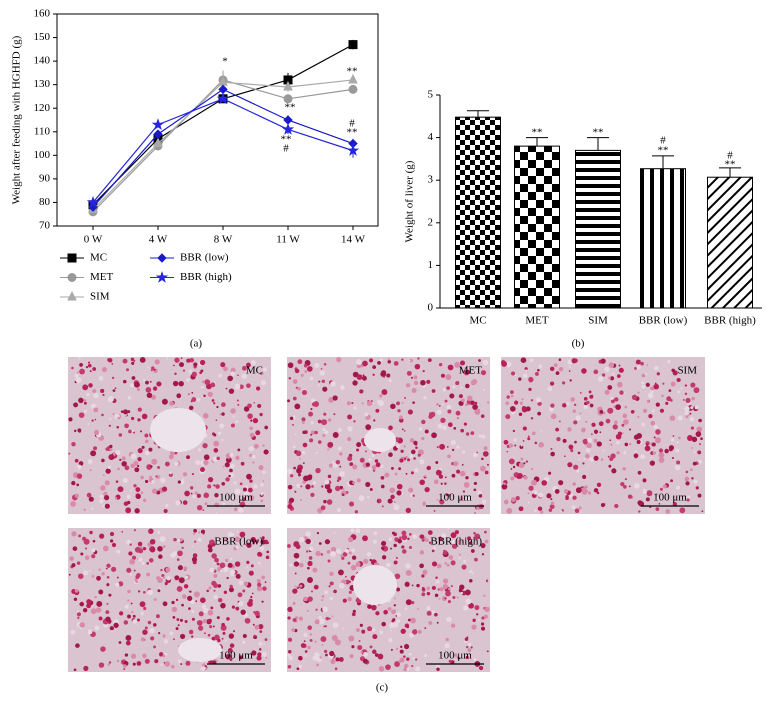  What do you see at coordinates (223, 98) in the screenshot?
I see `marker` at bounding box center [223, 98].